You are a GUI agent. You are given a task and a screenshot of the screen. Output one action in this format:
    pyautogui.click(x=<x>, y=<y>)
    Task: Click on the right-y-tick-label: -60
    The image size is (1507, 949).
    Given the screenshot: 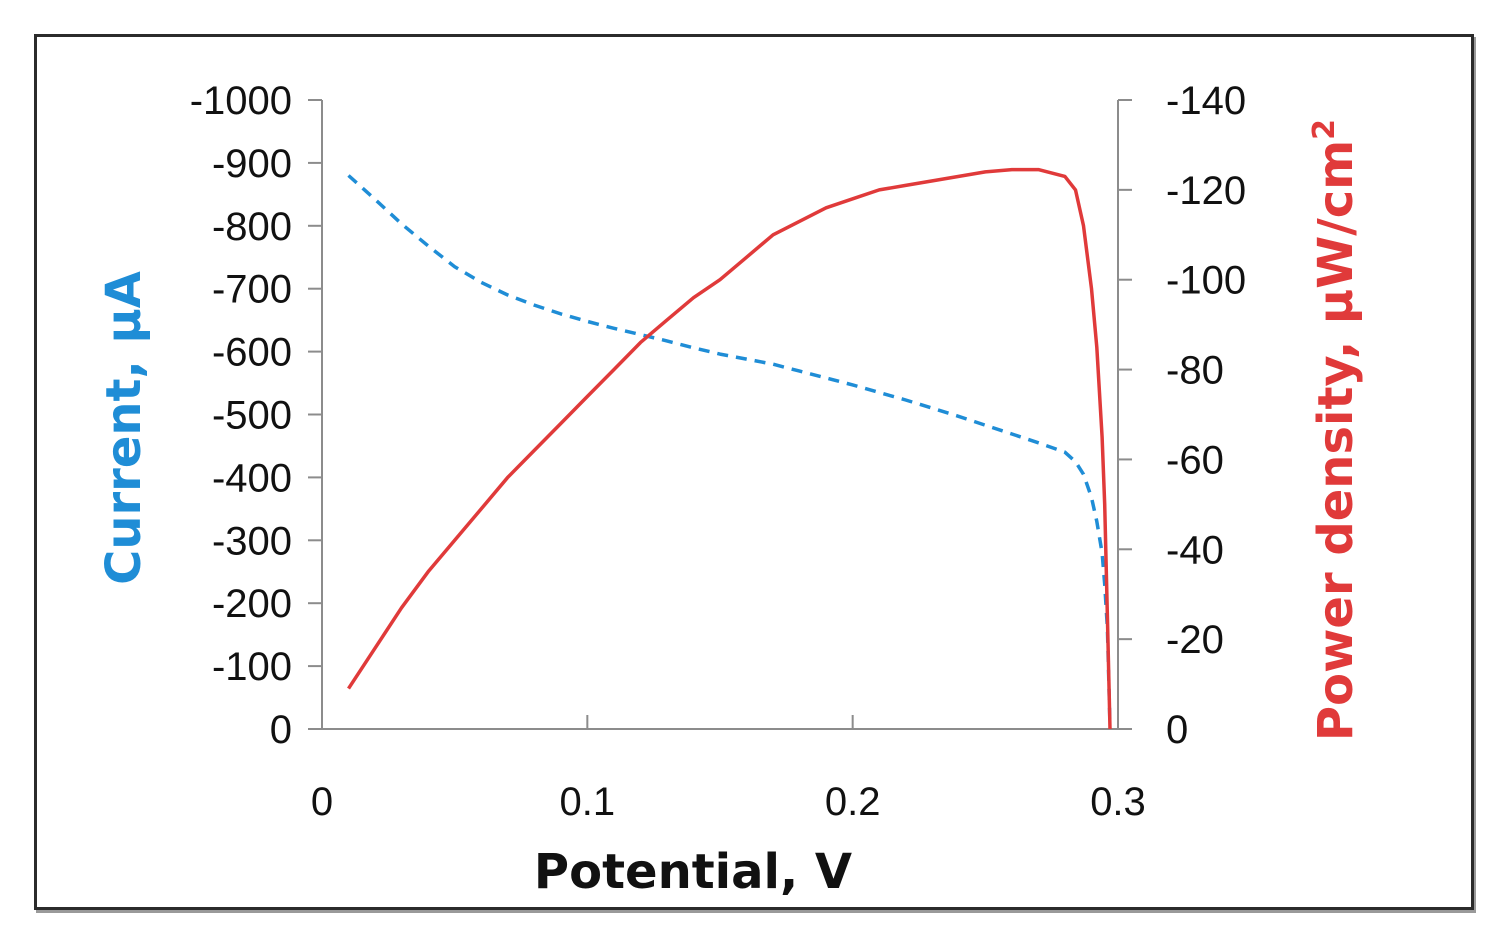 What is the action you would take?
    pyautogui.click(x=1195, y=460)
    